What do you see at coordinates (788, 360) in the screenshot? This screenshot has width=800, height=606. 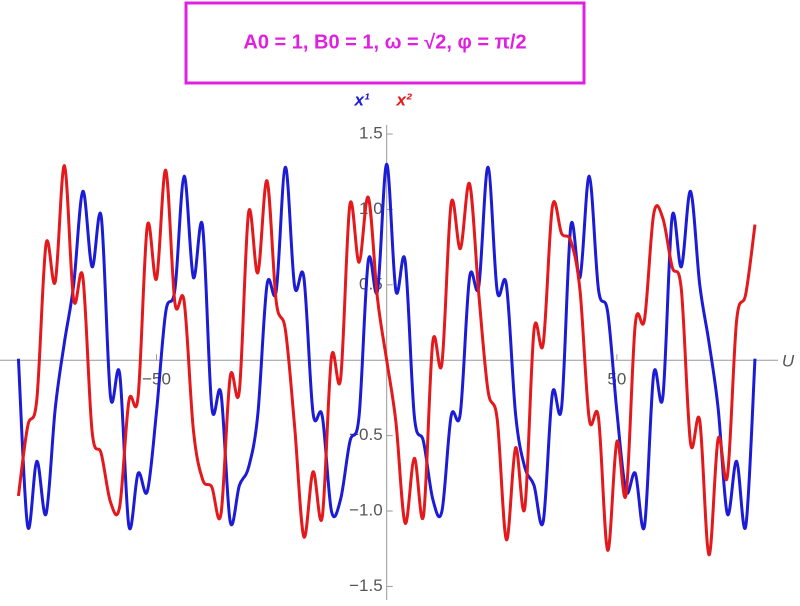 I see `x-axis-label: U` at bounding box center [788, 360].